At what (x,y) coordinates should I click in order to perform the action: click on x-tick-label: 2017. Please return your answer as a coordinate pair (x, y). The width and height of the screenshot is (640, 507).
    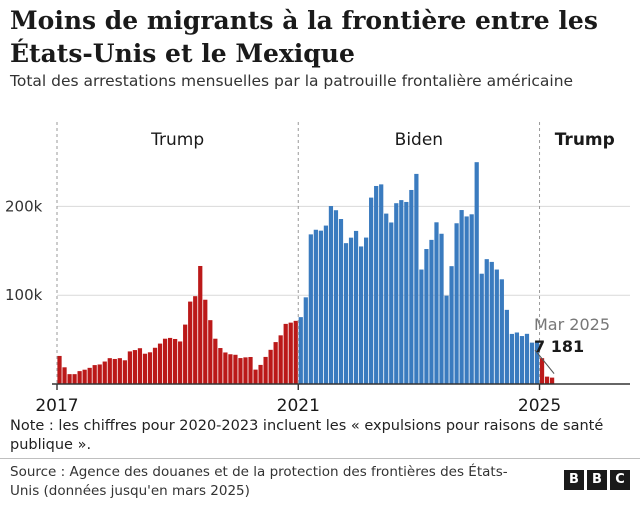
    Looking at the image, I should click on (56, 406).